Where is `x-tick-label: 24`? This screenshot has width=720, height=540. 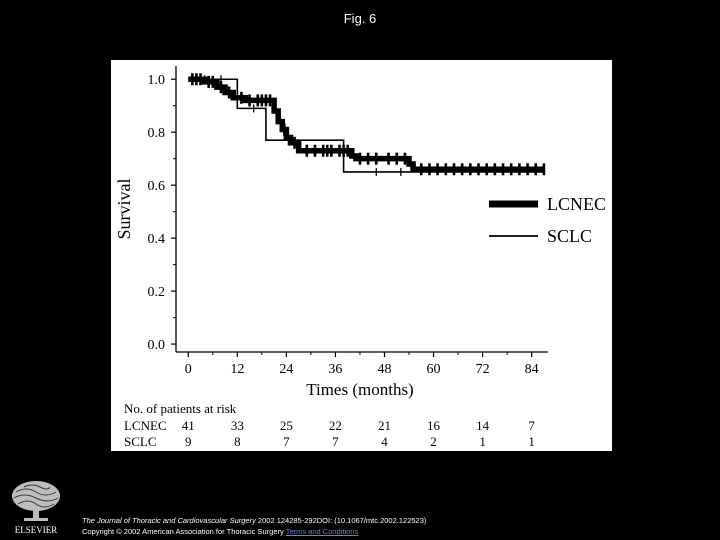
x-tick-label: 24 is located at coordinates (286, 369).